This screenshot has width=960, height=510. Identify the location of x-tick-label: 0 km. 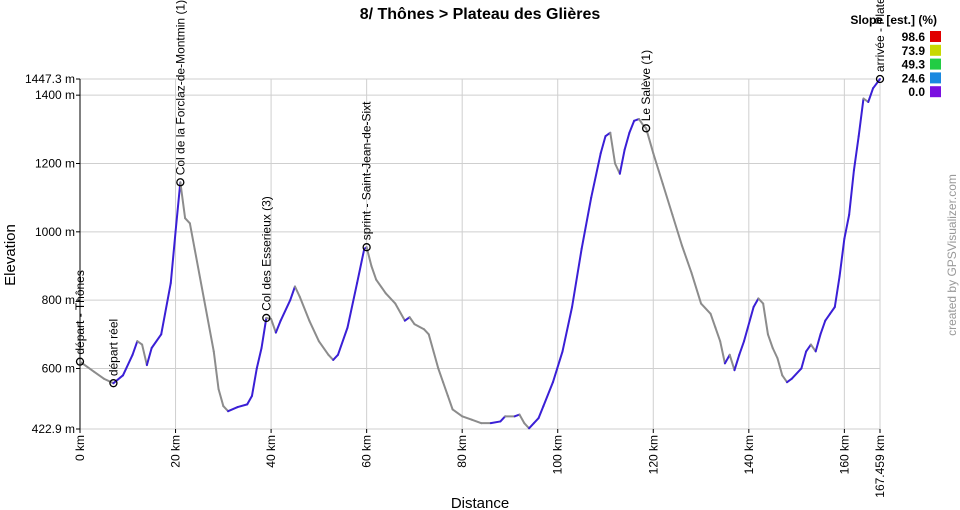
(80, 448).